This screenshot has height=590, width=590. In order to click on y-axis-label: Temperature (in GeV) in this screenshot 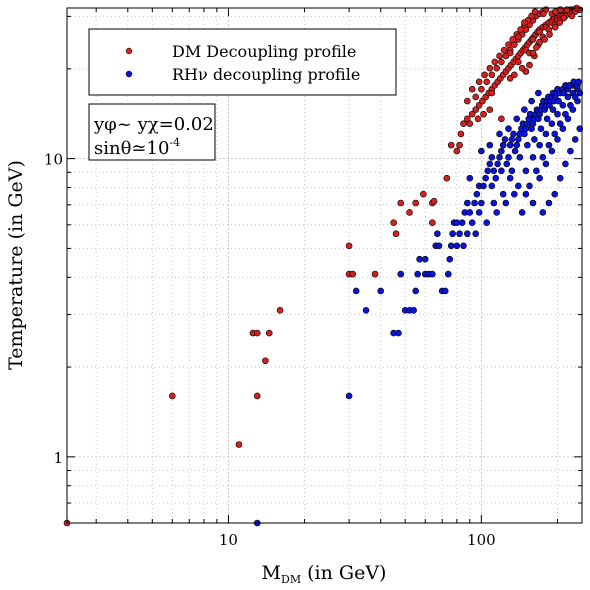, I will do `click(16, 265)`.